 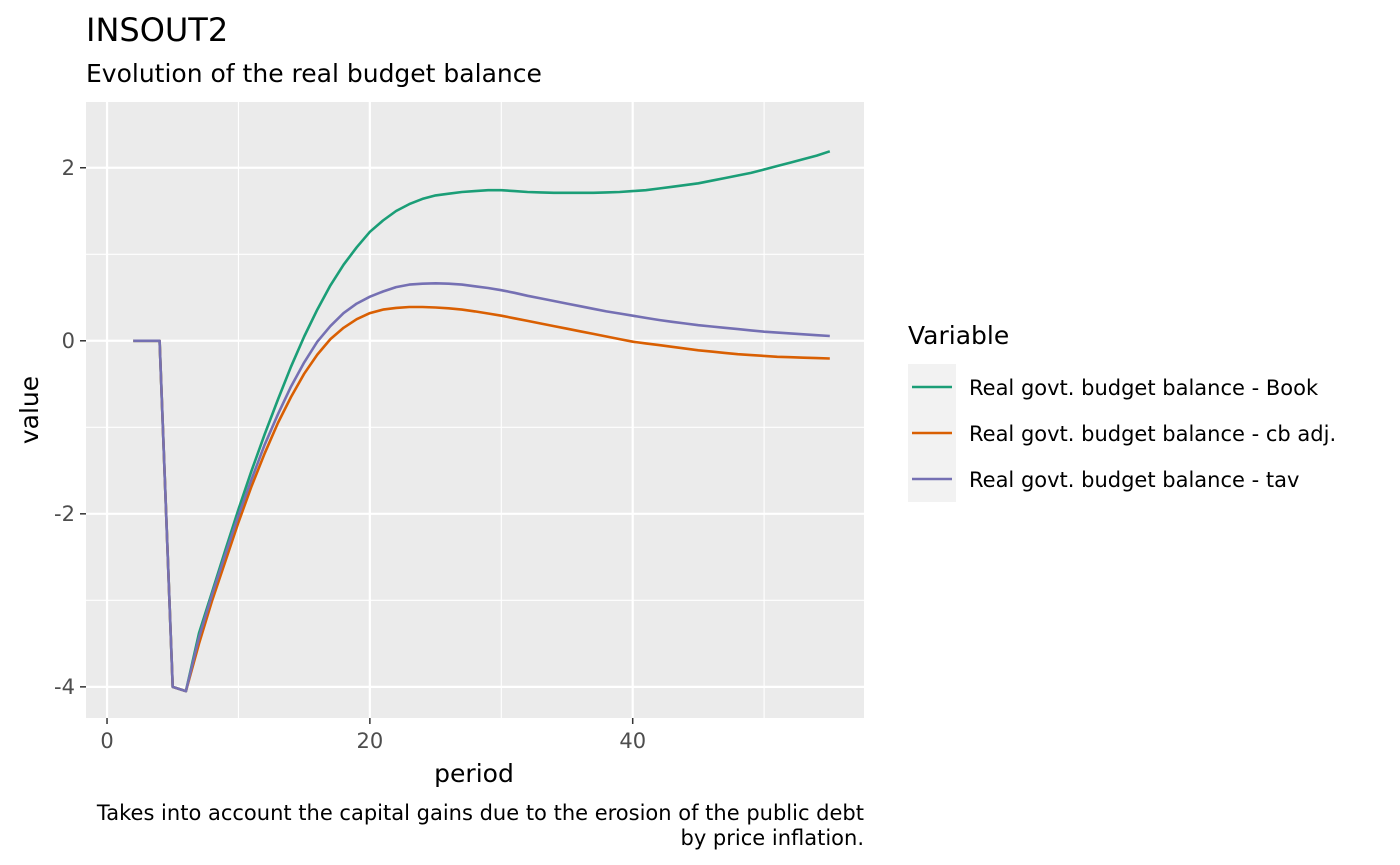 I want to click on legend-label-1: Real govt. budget balance - Book, so click(x=1144, y=388).